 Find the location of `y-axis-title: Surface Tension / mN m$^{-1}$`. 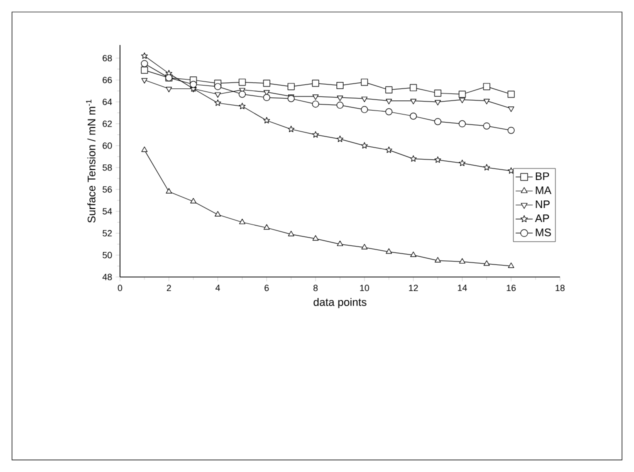

y-axis-title: Surface Tension / mN m$^{-1}$ is located at coordinates (91, 161).